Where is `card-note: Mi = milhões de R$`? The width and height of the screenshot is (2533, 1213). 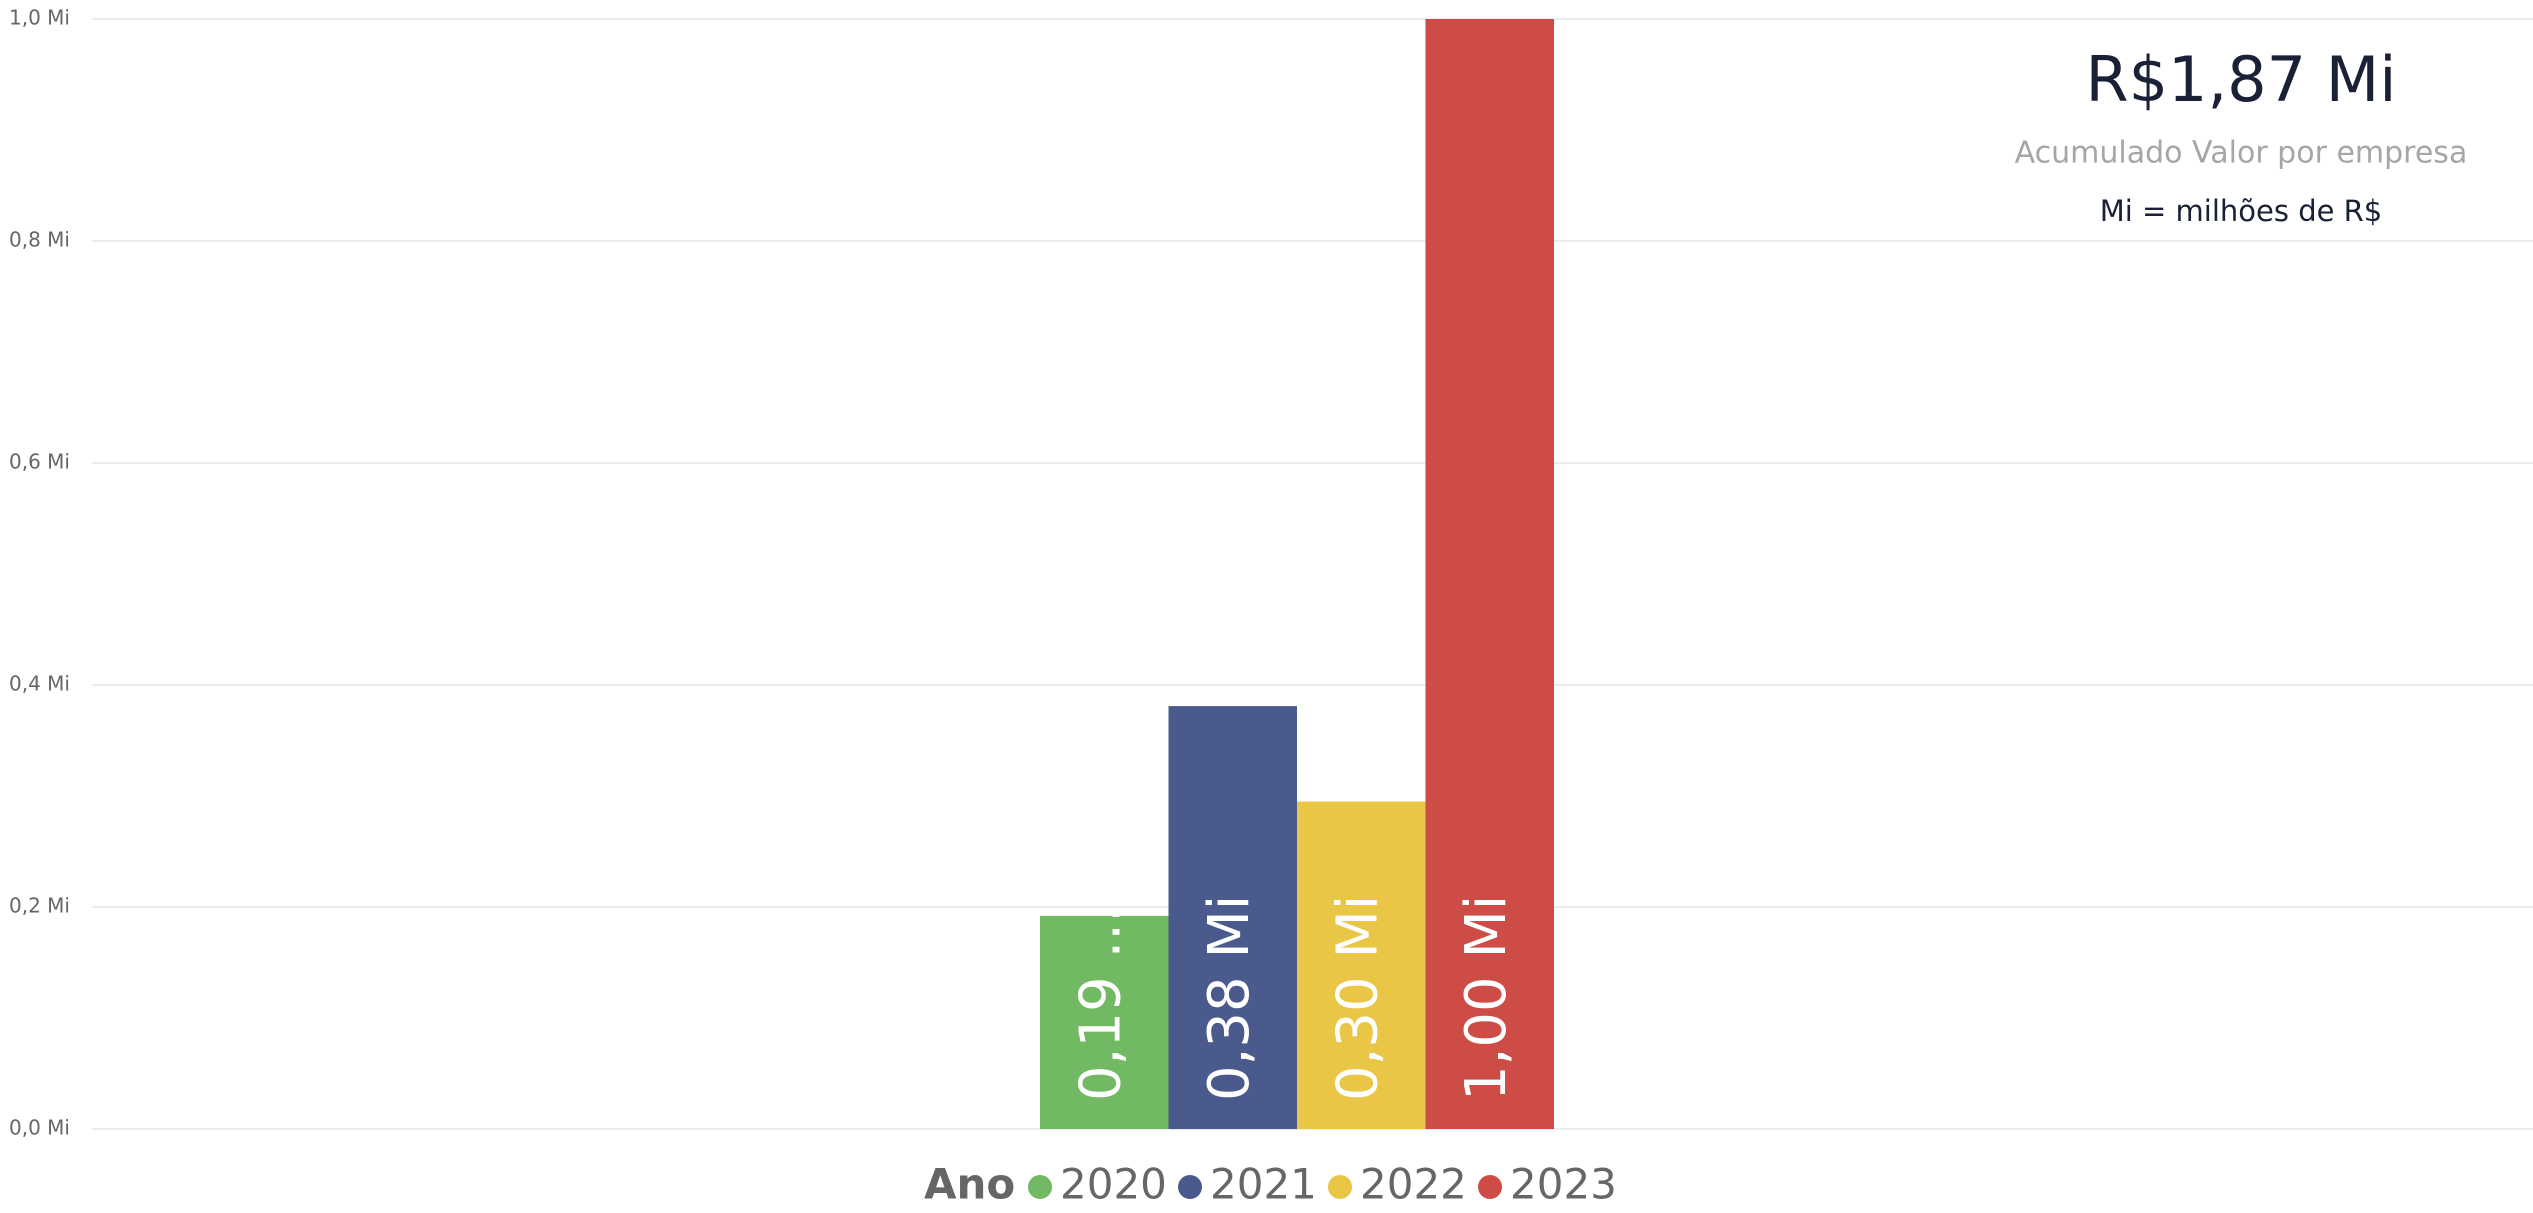
card-note: Mi = milhões de R$ is located at coordinates (2241, 211).